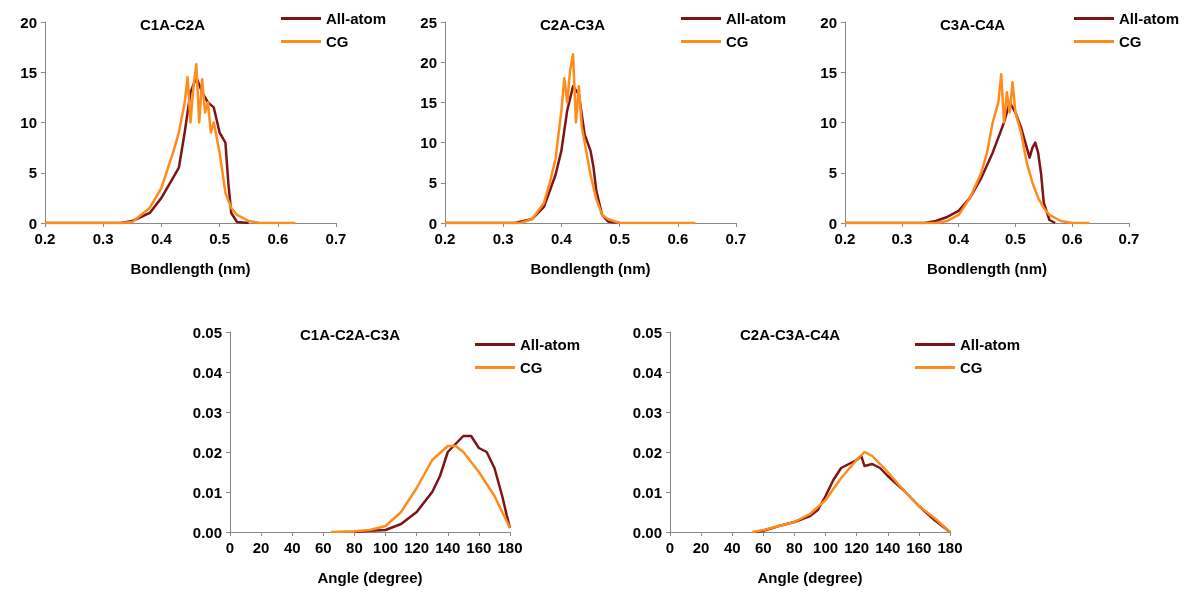 This screenshot has width=1189, height=598. I want to click on chart-title: C3A-C4A, so click(973, 24).